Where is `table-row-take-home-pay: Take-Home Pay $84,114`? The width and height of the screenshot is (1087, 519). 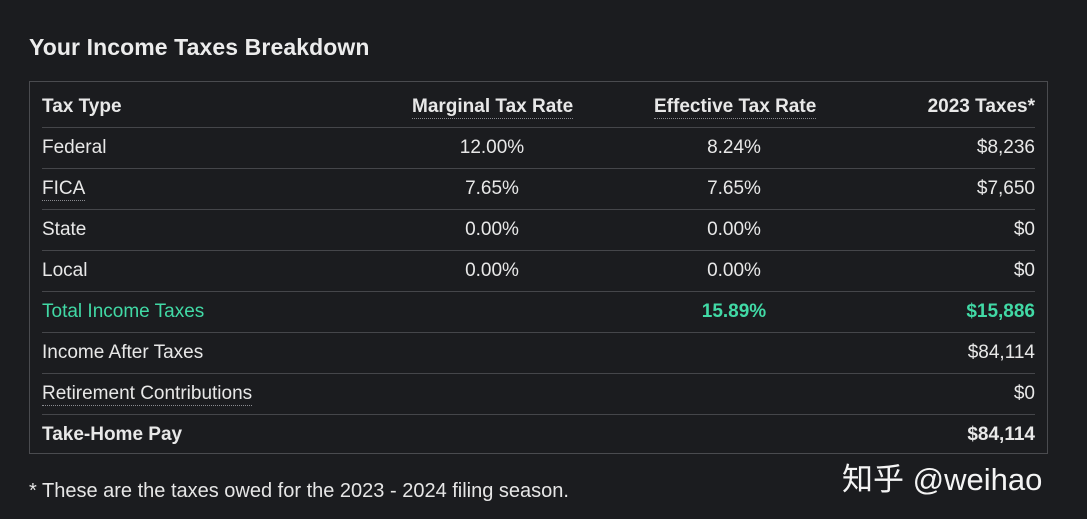 table-row-take-home-pay: Take-Home Pay $84,114 is located at coordinates (538, 434).